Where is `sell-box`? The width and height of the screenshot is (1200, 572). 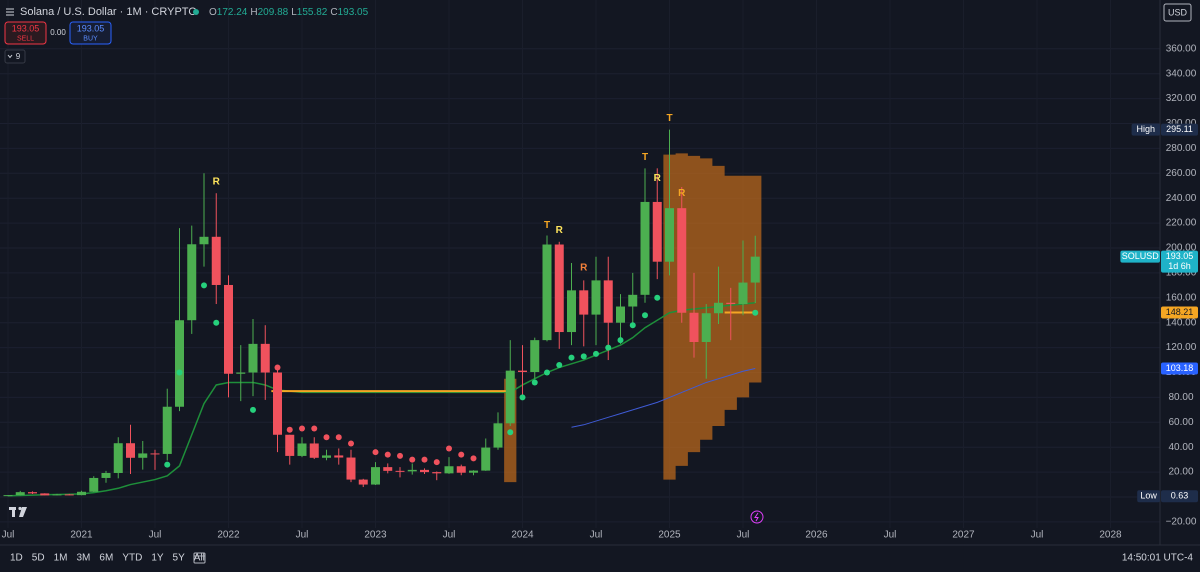 sell-box is located at coordinates (25, 33).